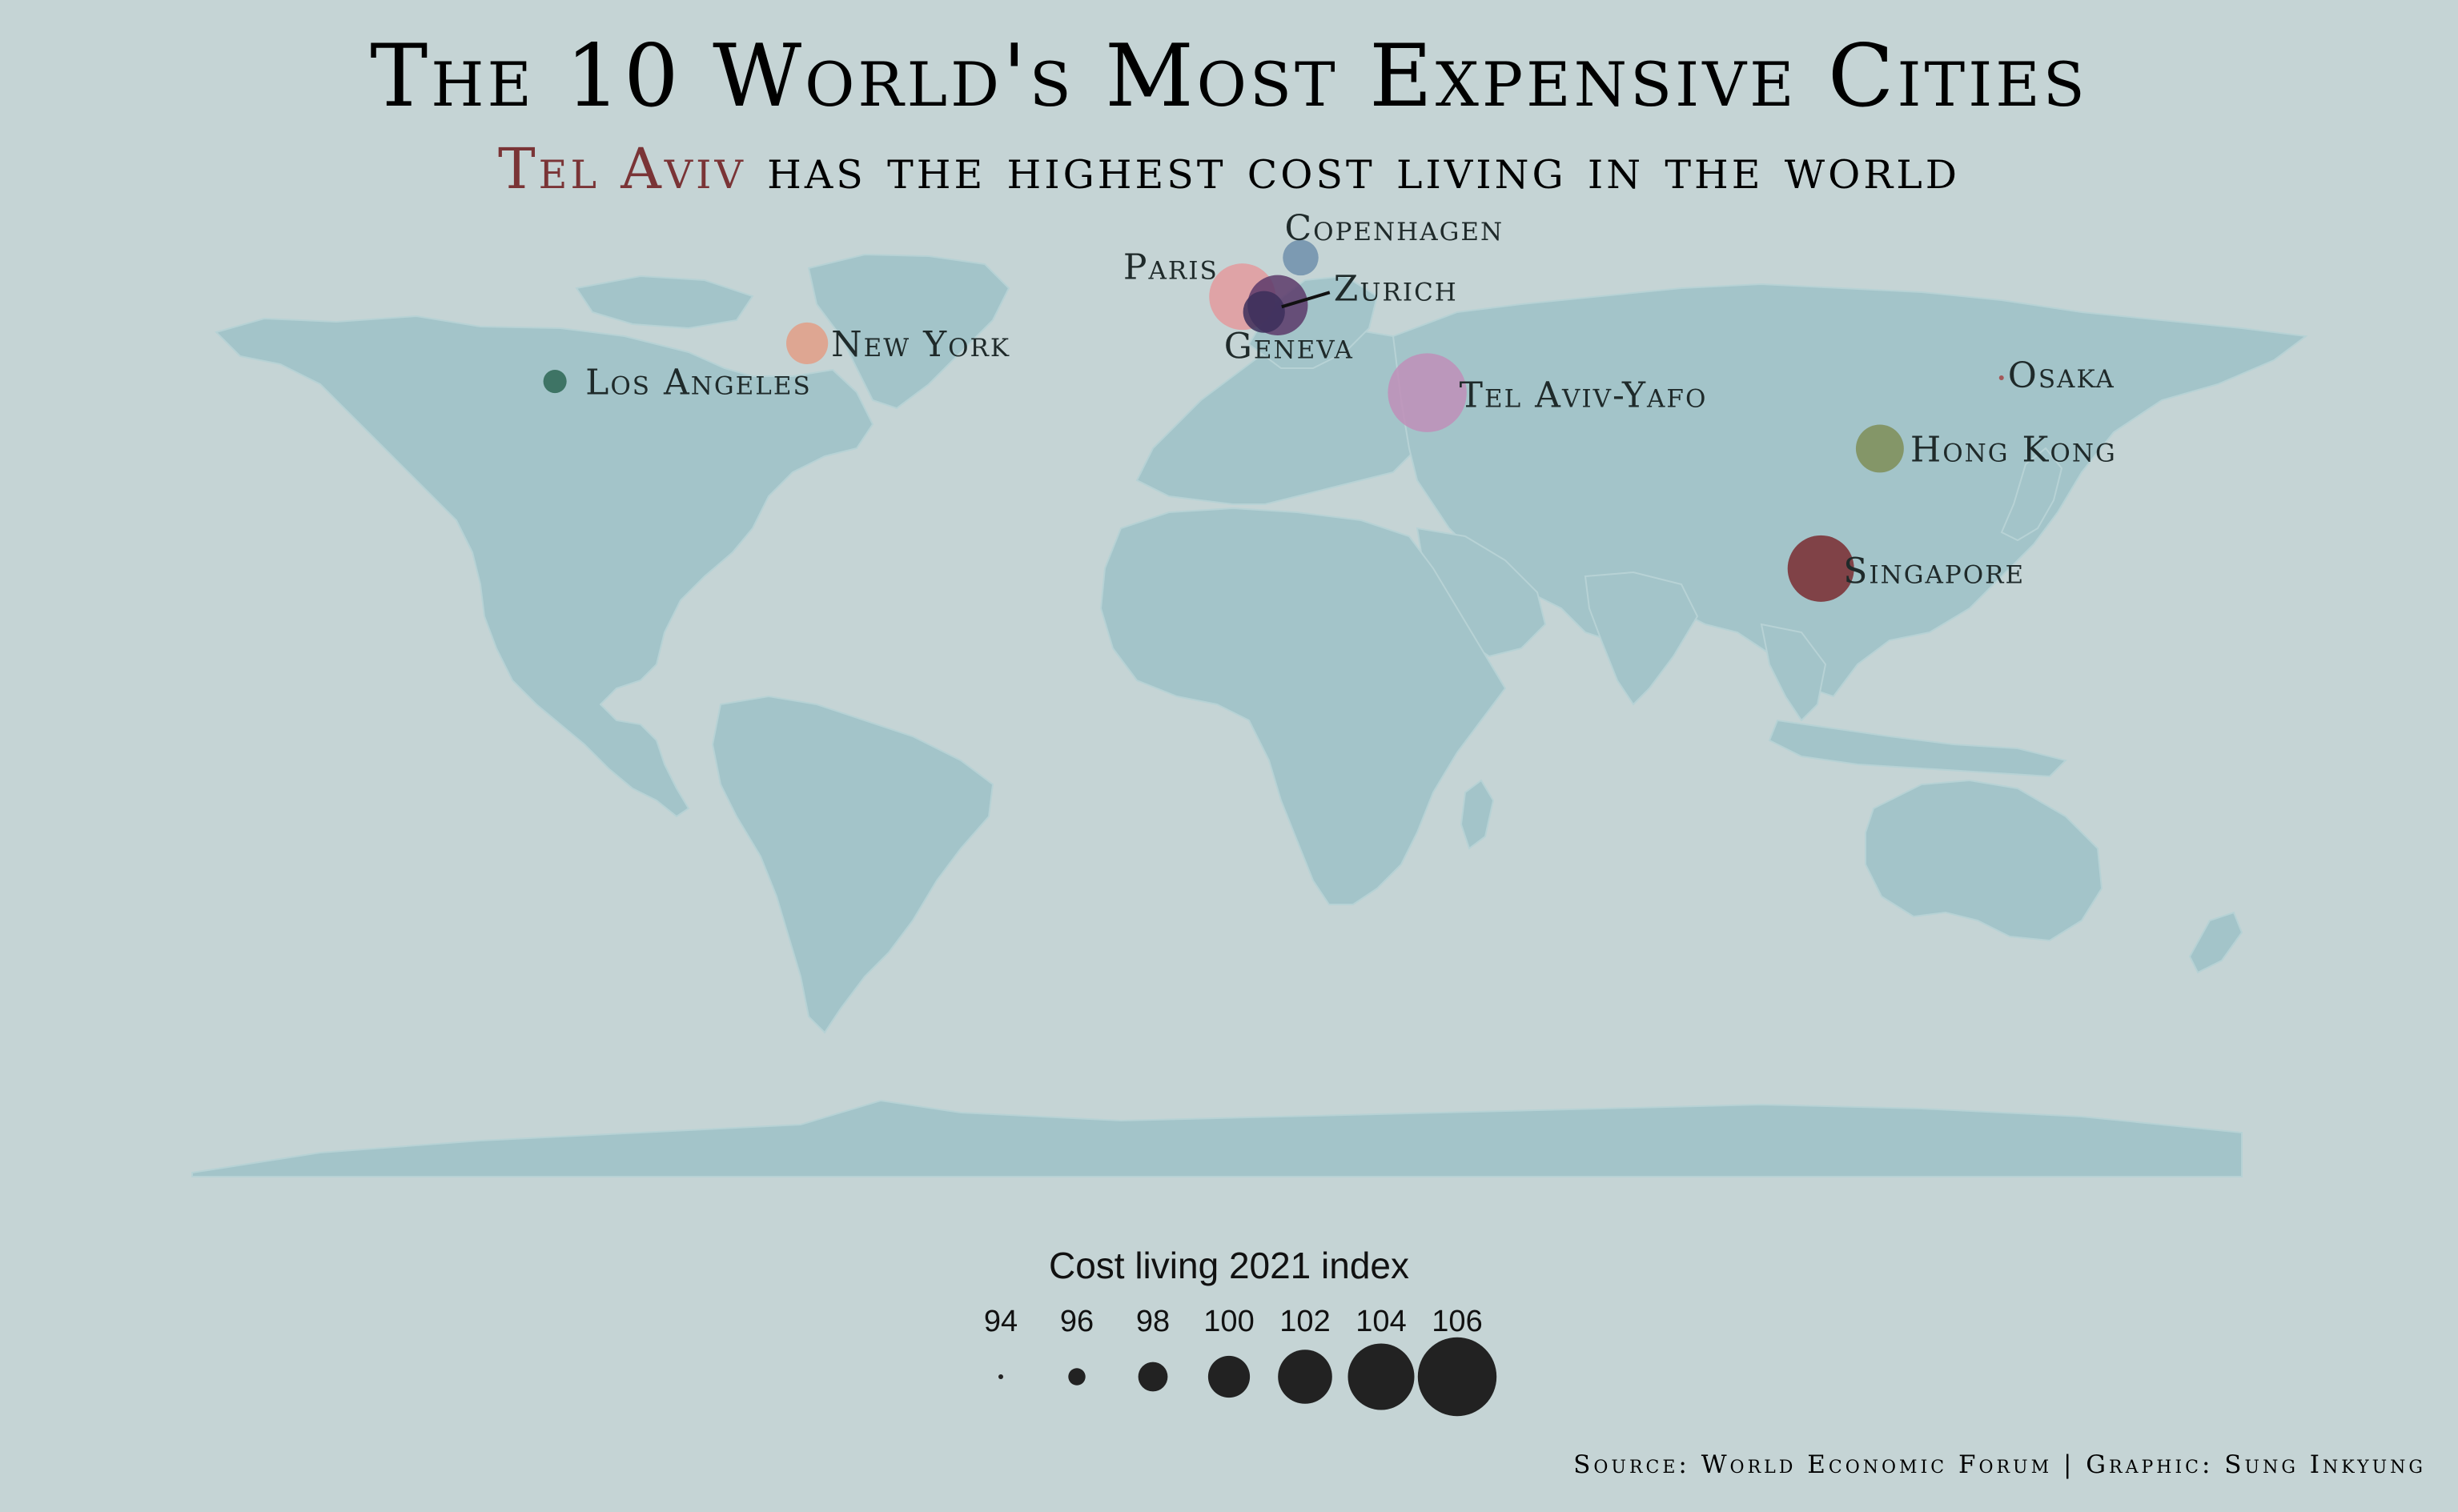 The image size is (2458, 1512). I want to click on subtitle-rest: has the highest cost living in the world, so click(1353, 169).